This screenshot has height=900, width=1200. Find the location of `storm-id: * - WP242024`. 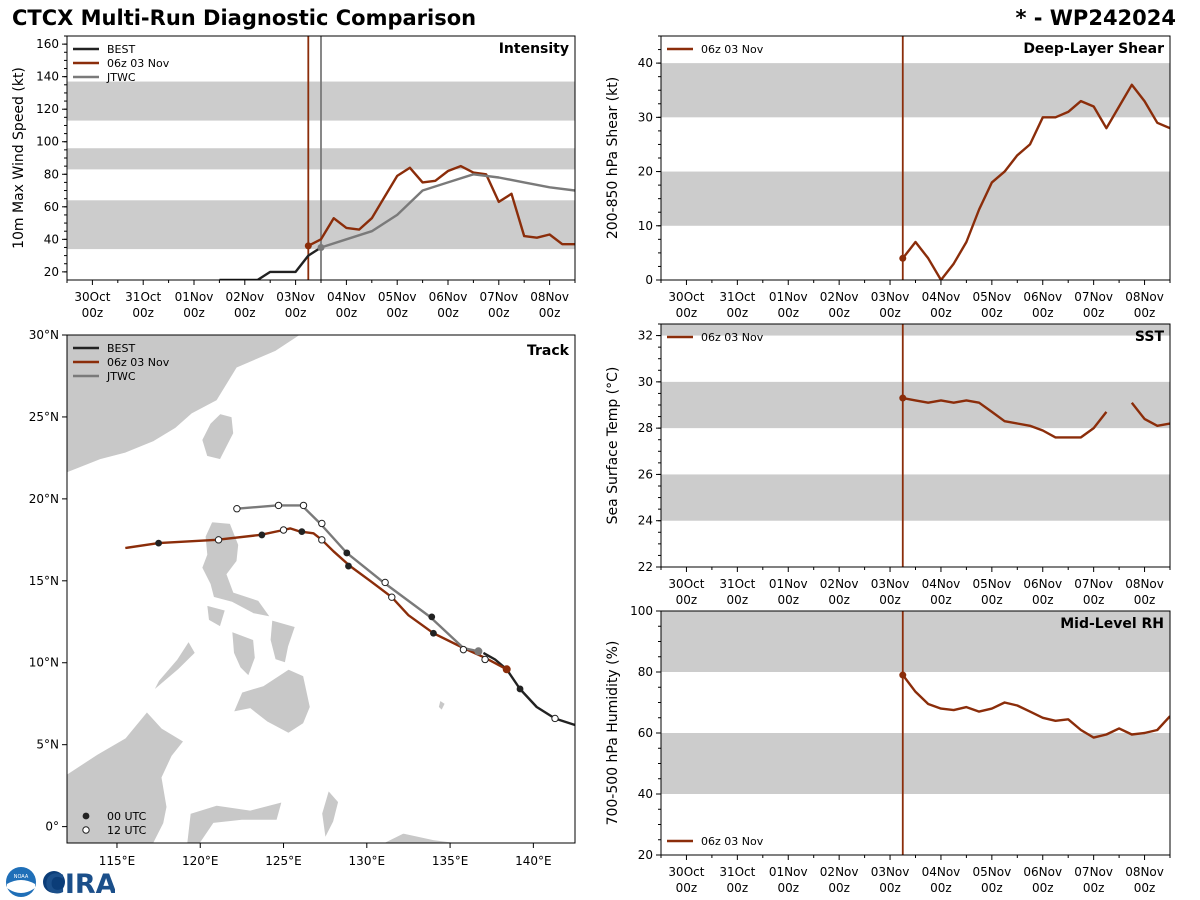

storm-id: * - WP242024 is located at coordinates (1095, 18).